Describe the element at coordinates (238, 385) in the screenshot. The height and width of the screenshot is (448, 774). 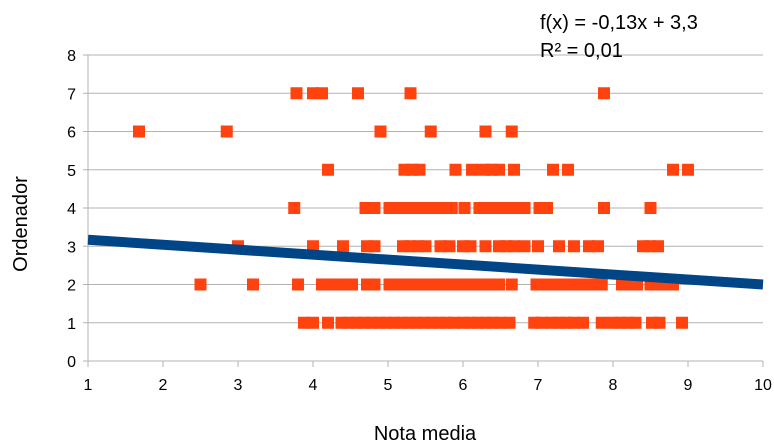
I see `x-tick-label: 3` at that location.